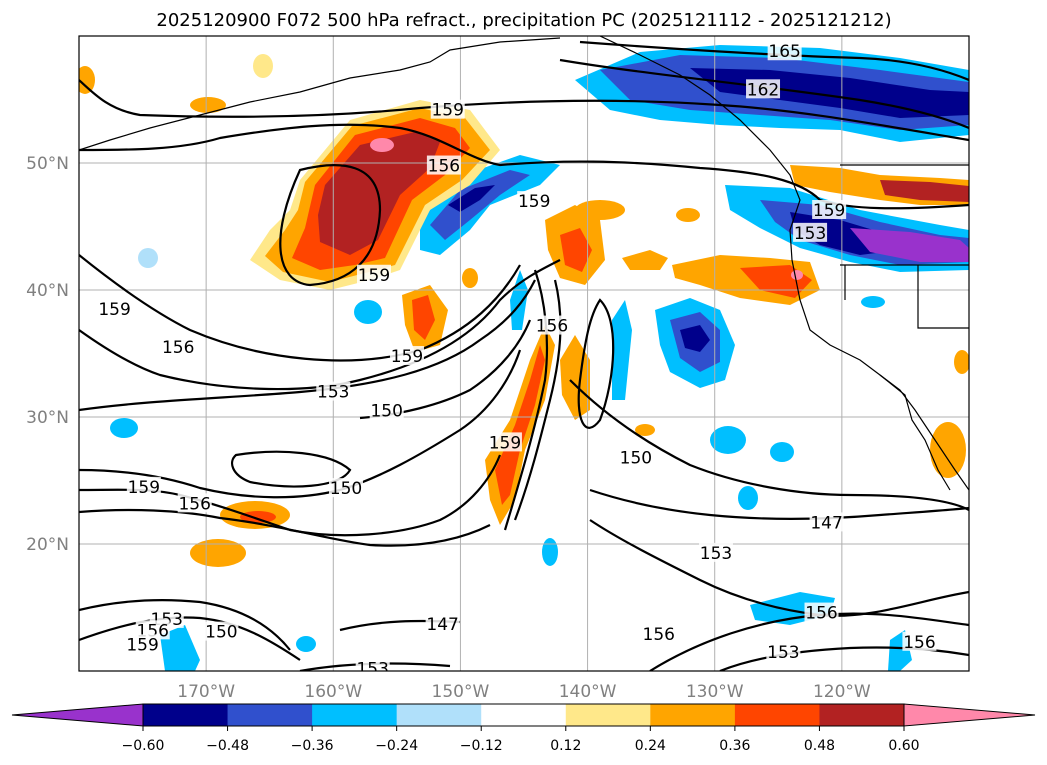  I want to click on contour-label-text: 147, so click(826, 523).